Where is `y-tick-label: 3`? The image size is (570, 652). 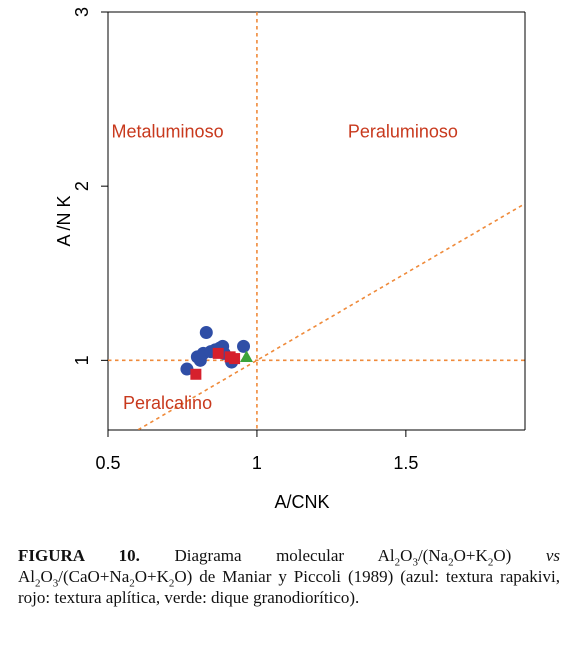
y-tick-label: 3 is located at coordinates (82, 12).